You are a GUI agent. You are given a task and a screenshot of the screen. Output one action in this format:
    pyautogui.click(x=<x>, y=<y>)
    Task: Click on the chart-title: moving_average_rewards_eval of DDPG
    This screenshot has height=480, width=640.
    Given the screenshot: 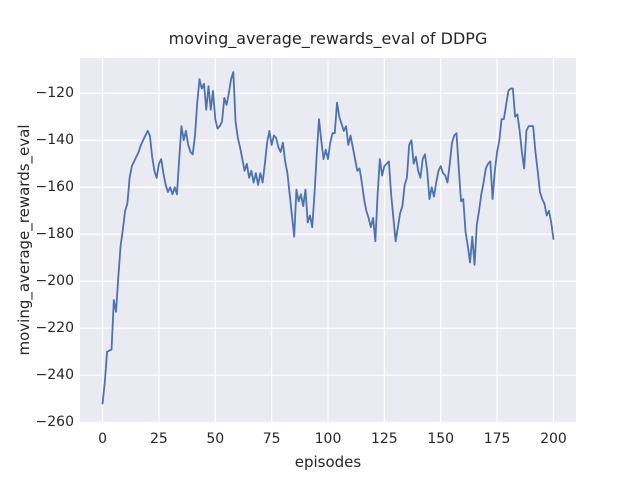 What is the action you would take?
    pyautogui.click(x=328, y=38)
    